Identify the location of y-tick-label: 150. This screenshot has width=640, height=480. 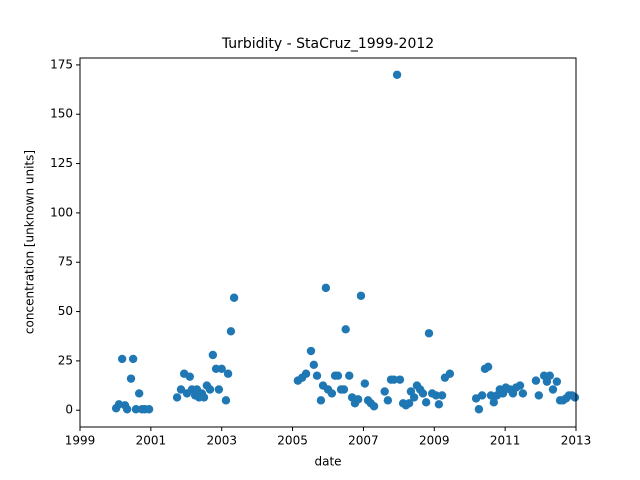
(61, 114).